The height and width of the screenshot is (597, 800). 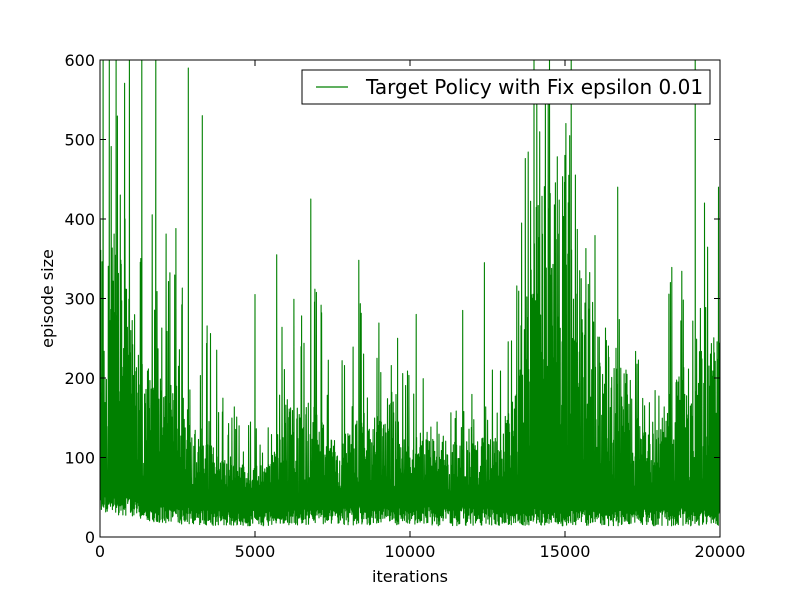 What do you see at coordinates (79, 458) in the screenshot?
I see `y-tick-label: 100` at bounding box center [79, 458].